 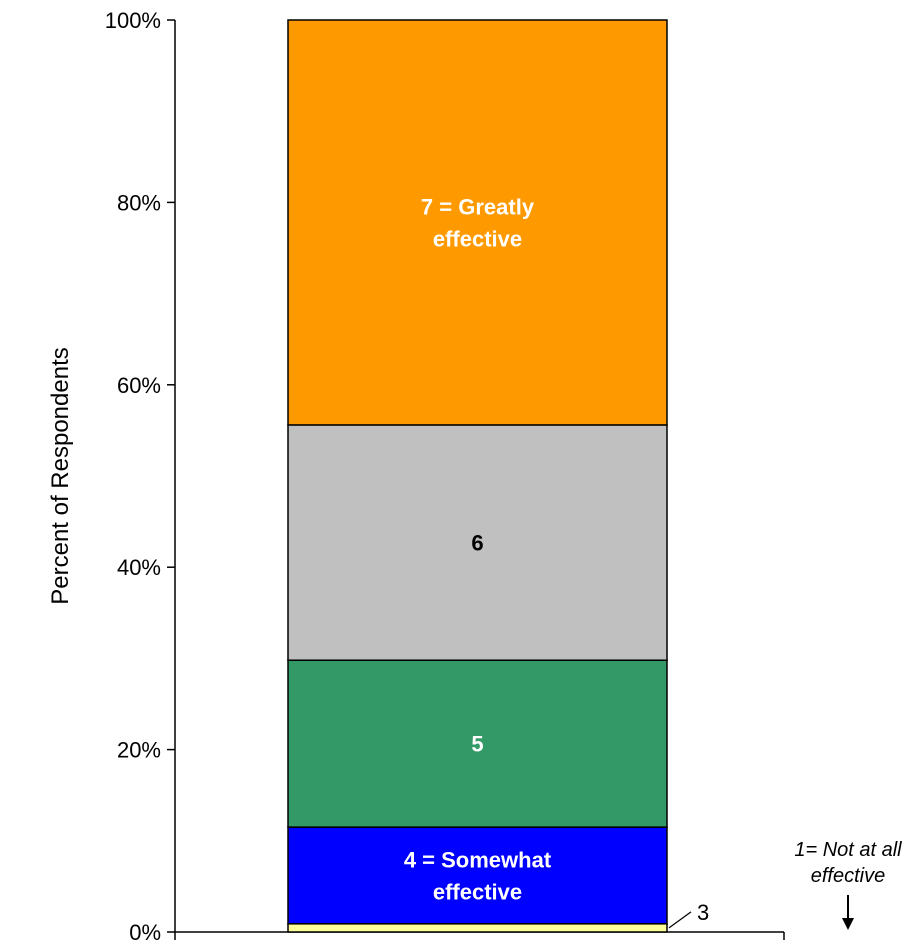 I want to click on y-tick-label: 60%, so click(x=139, y=385).